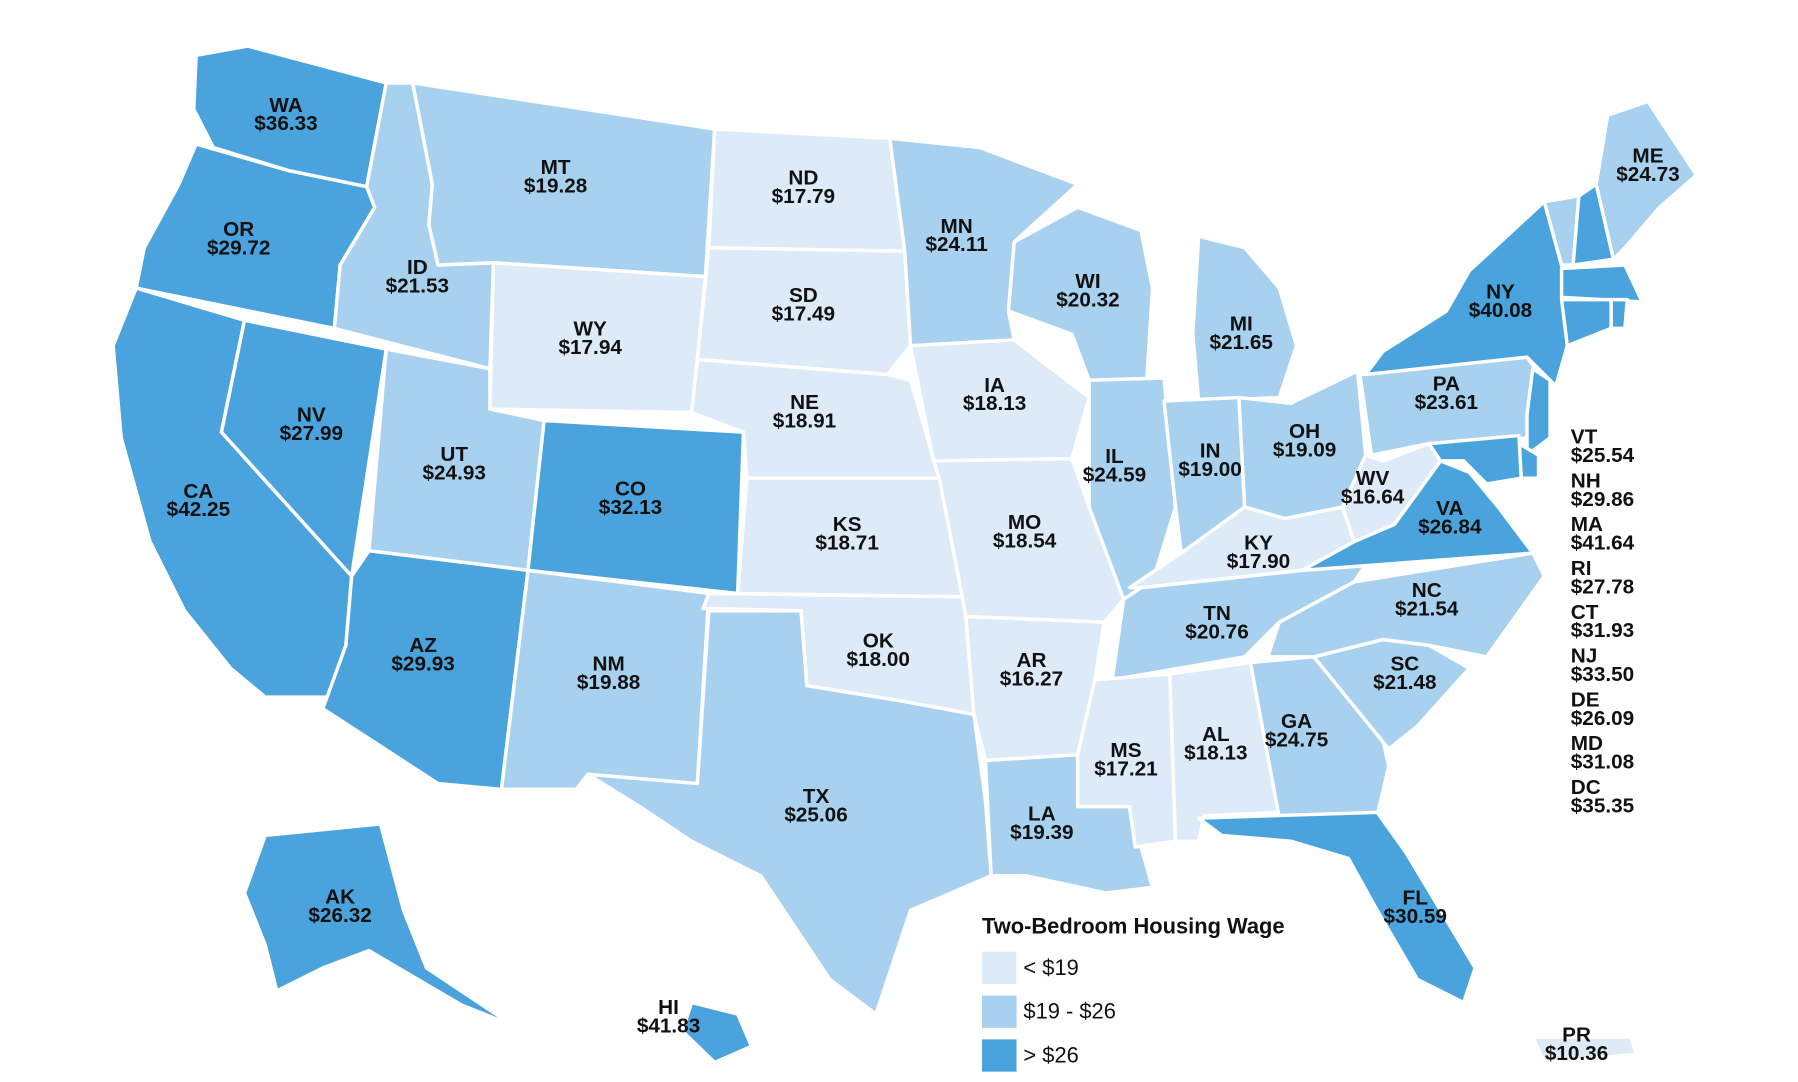 The width and height of the screenshot is (1798, 1082). I want to click on state-wage: $40.08, so click(1500, 310).